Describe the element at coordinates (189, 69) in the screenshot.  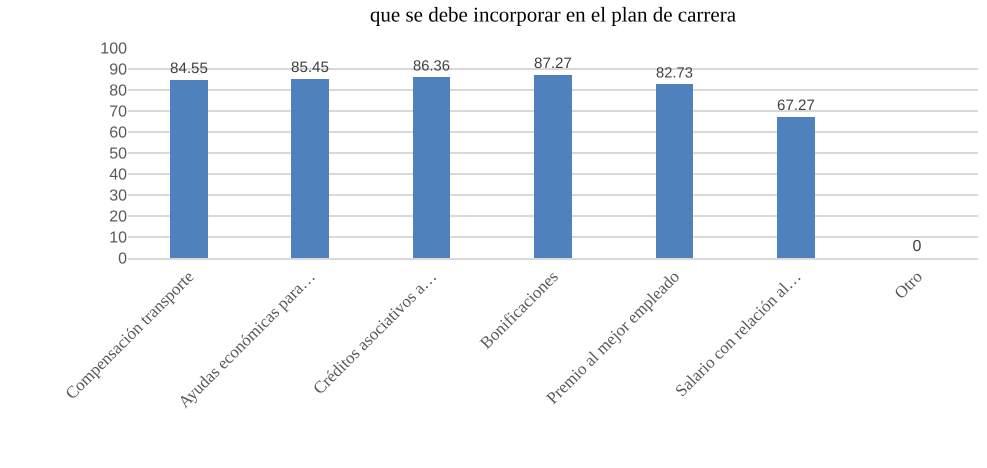
I see `data-label: 84.55` at that location.